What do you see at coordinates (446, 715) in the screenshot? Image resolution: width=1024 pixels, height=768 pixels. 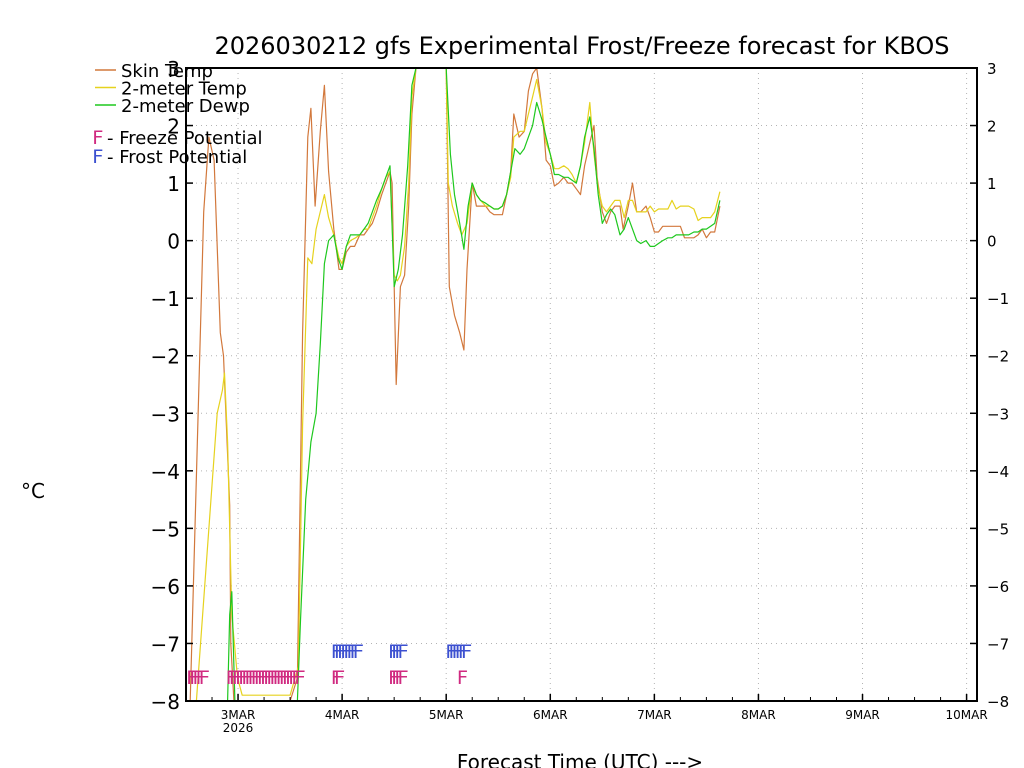 I see `x-tick-label: 5MAR` at bounding box center [446, 715].